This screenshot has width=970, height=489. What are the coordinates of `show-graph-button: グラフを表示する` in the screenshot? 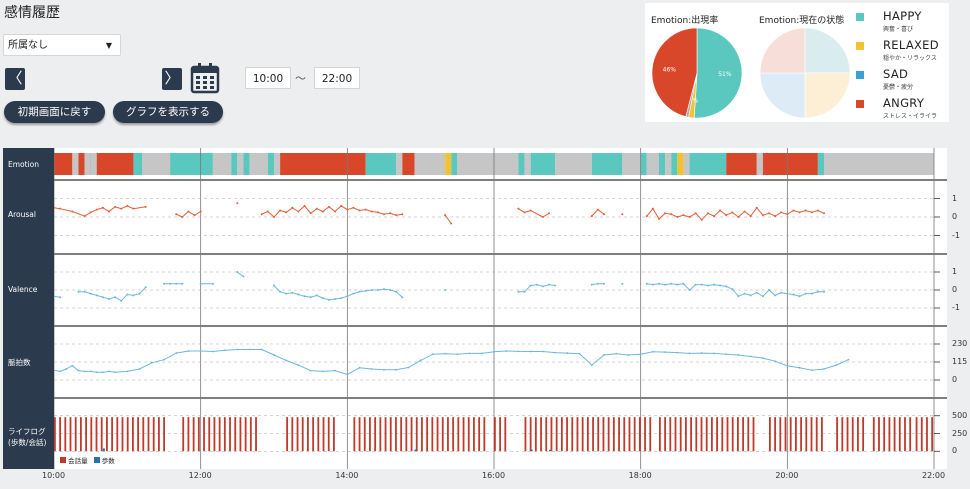 It's located at (168, 112).